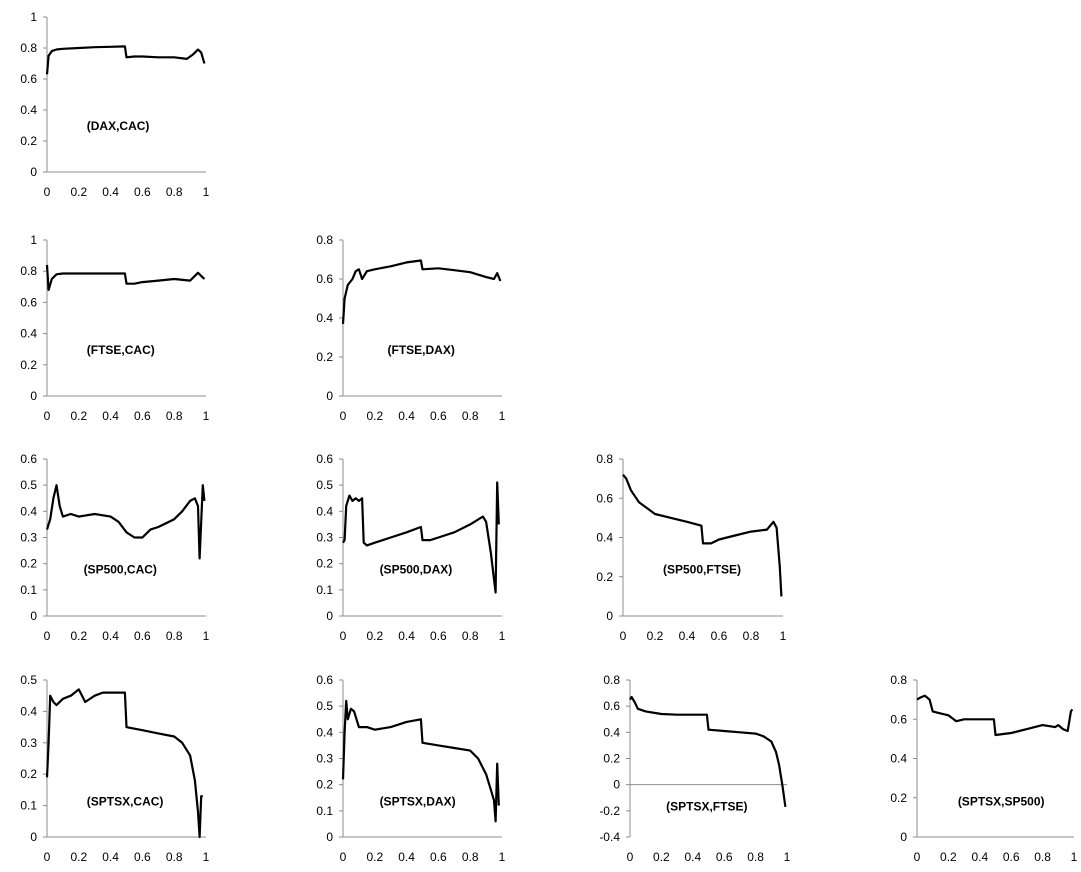 This screenshot has height=872, width=1081. I want to click on chart-panel: 0 0.2 0.4 0.6 0.8 0 0.2 0.4 0.6 0.8 1 (SP500,FTSE), so click(691, 547).